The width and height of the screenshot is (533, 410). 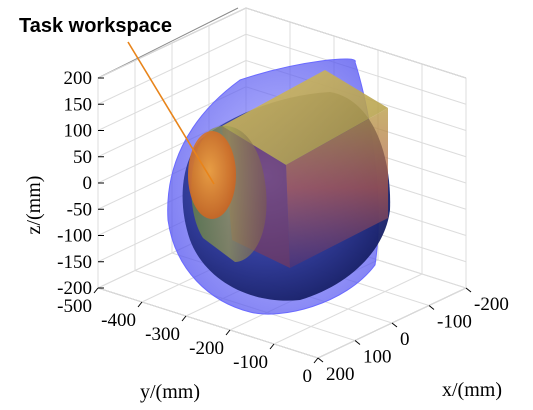 What do you see at coordinates (82, 157) in the screenshot?
I see `z-tick-label: 50` at bounding box center [82, 157].